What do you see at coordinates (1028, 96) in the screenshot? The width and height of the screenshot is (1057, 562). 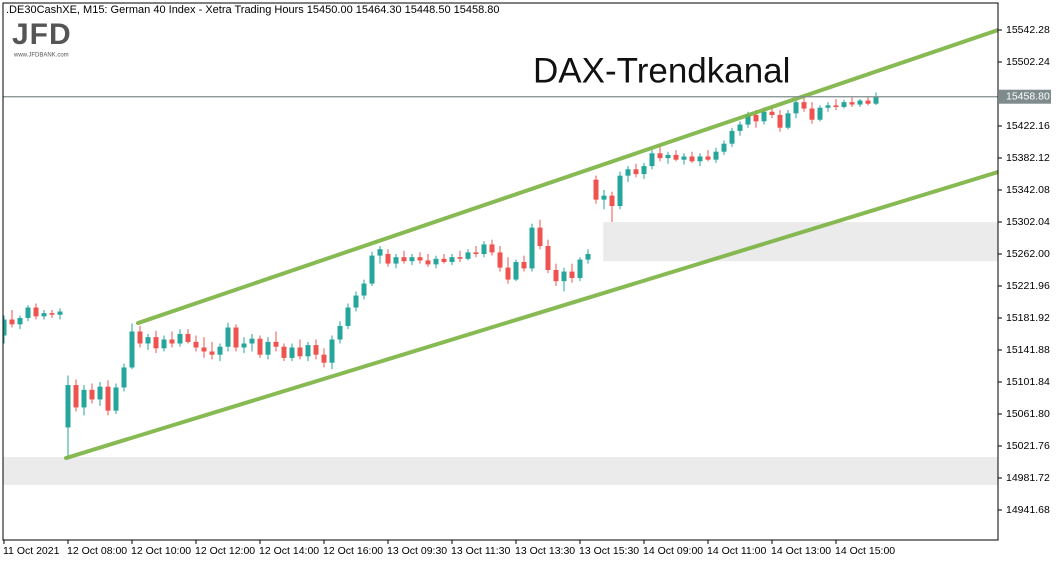 I see `last-price-label: 15458.80` at bounding box center [1028, 96].